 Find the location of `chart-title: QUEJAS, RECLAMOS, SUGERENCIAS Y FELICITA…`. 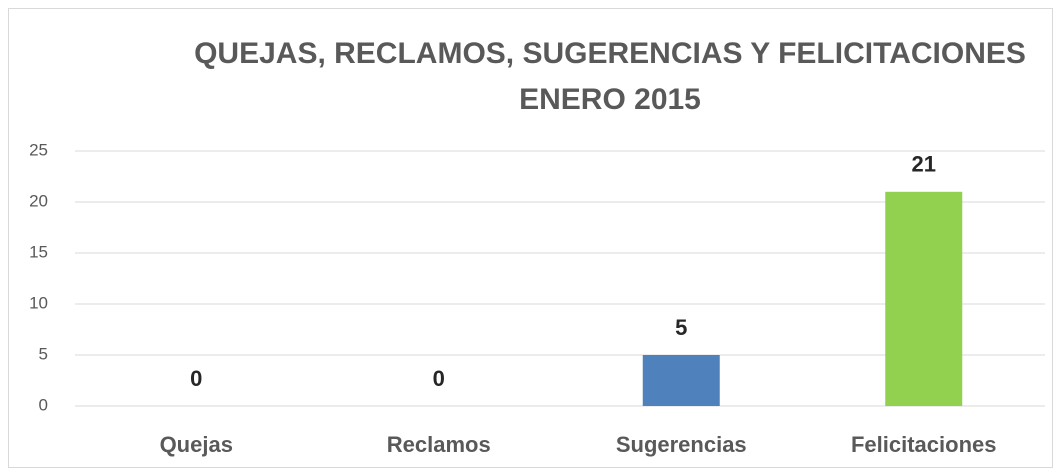

chart-title: QUEJAS, RECLAMOS, SUGERENCIAS Y FELICITA… is located at coordinates (610, 53).